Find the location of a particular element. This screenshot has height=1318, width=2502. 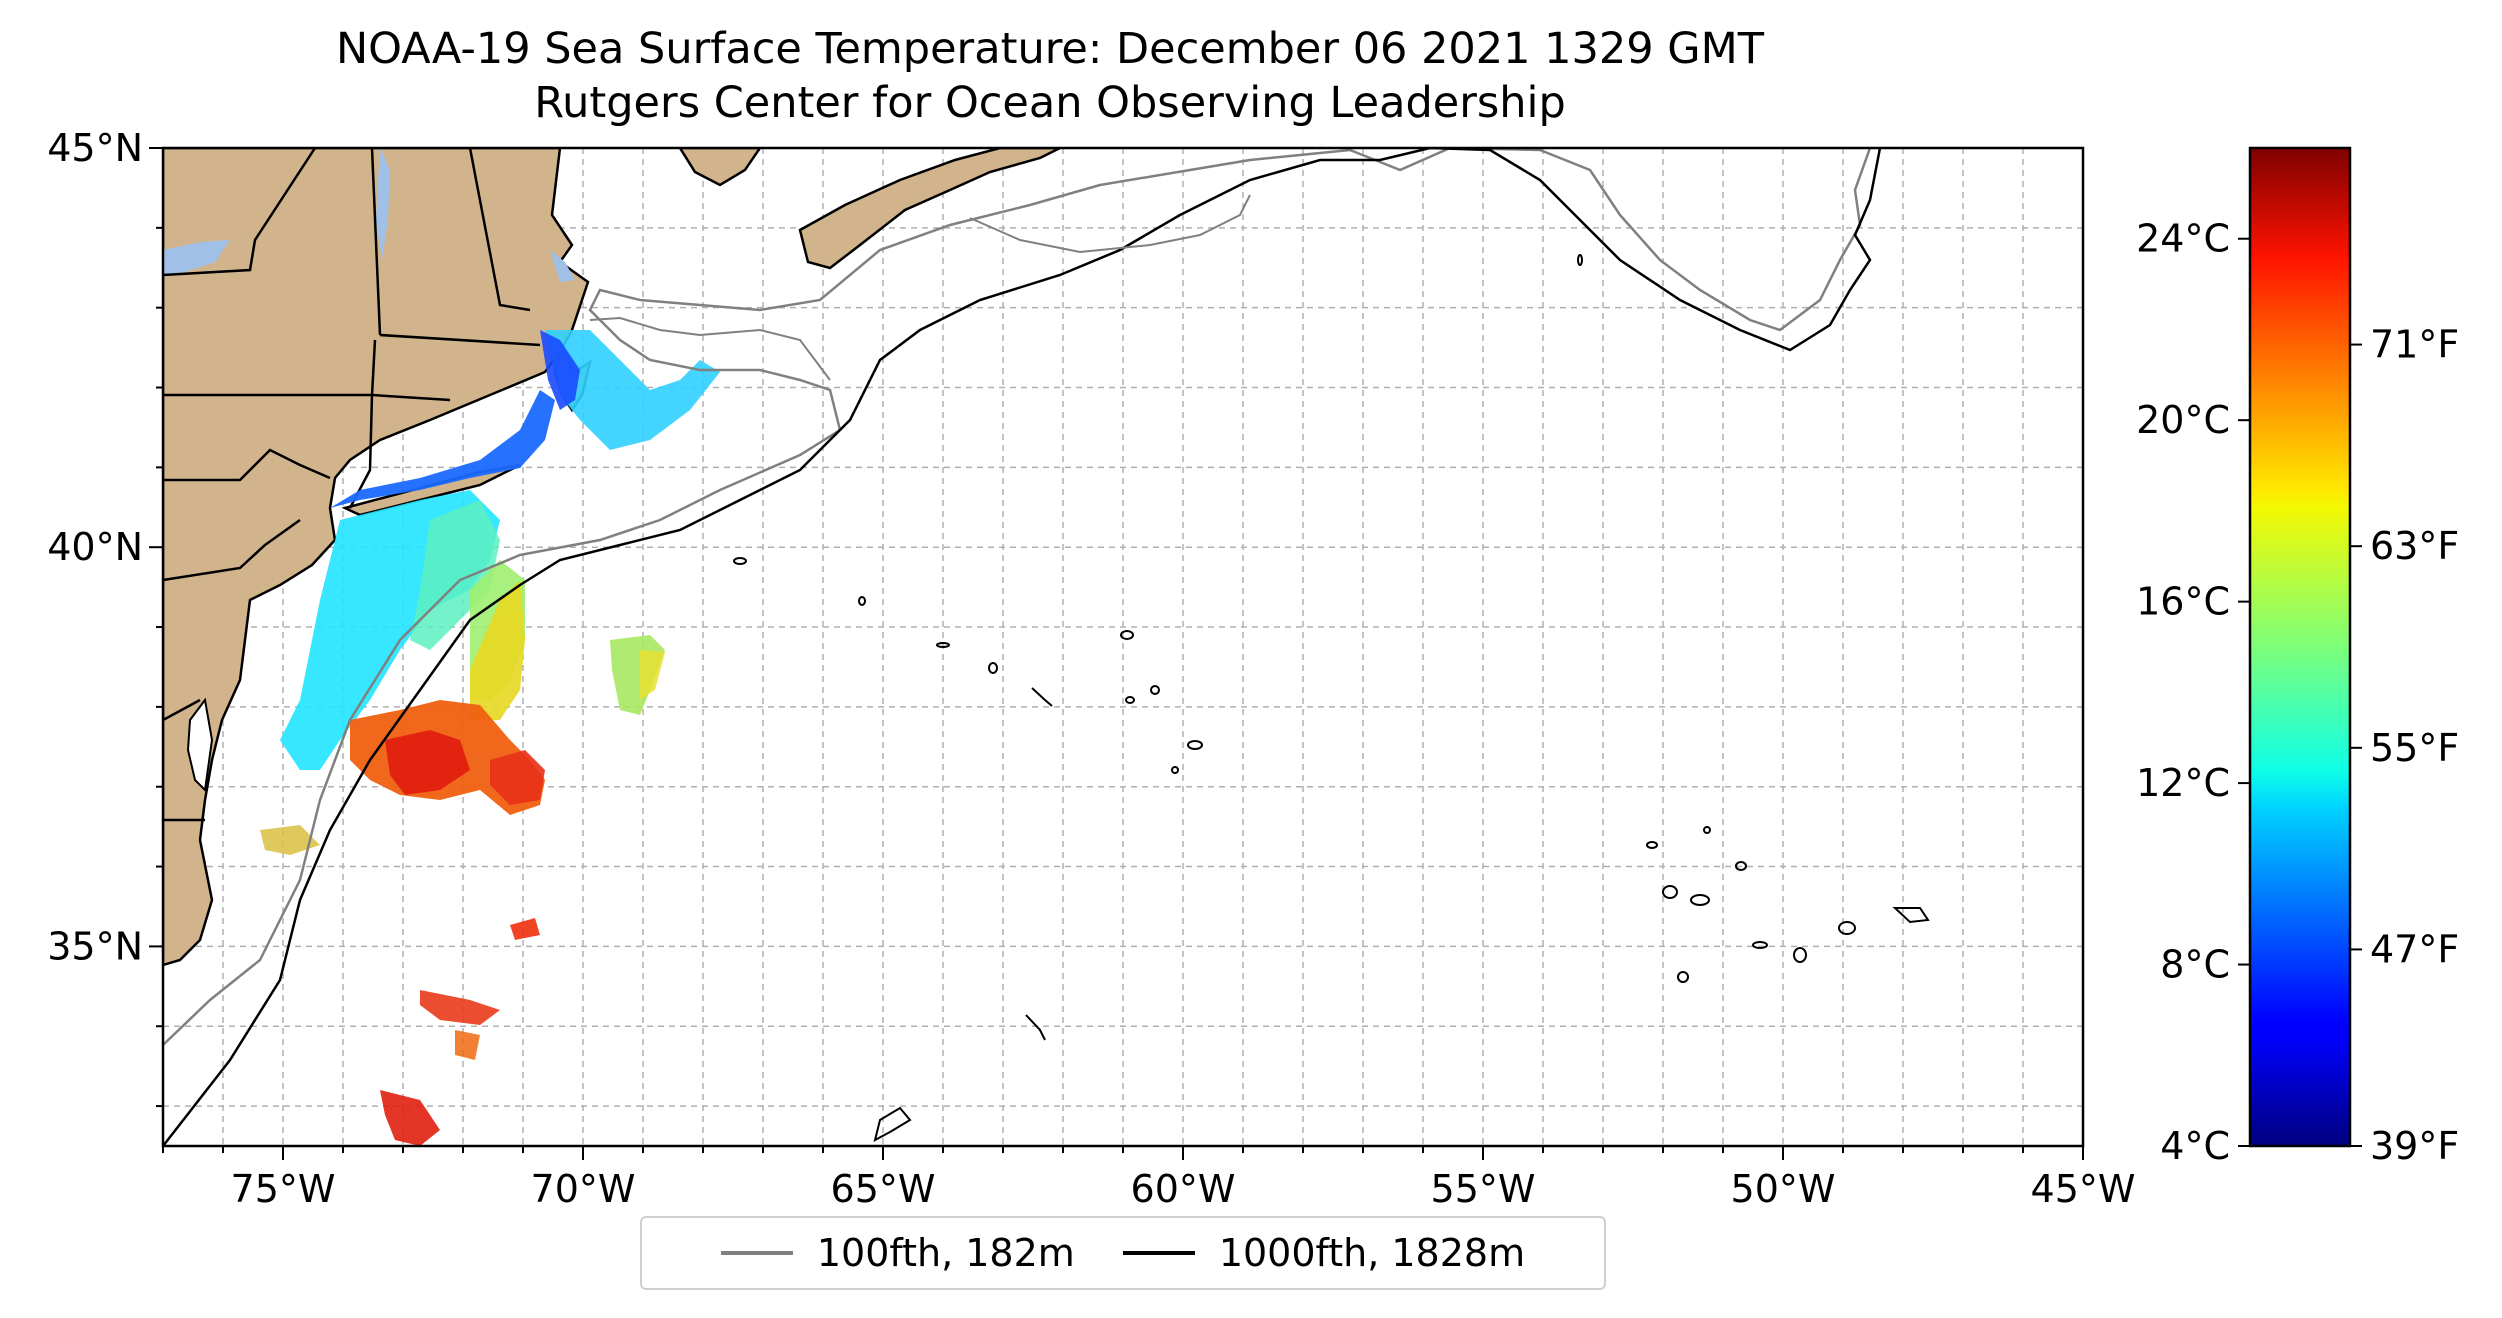

lake-reservoir is located at coordinates (562, 266).